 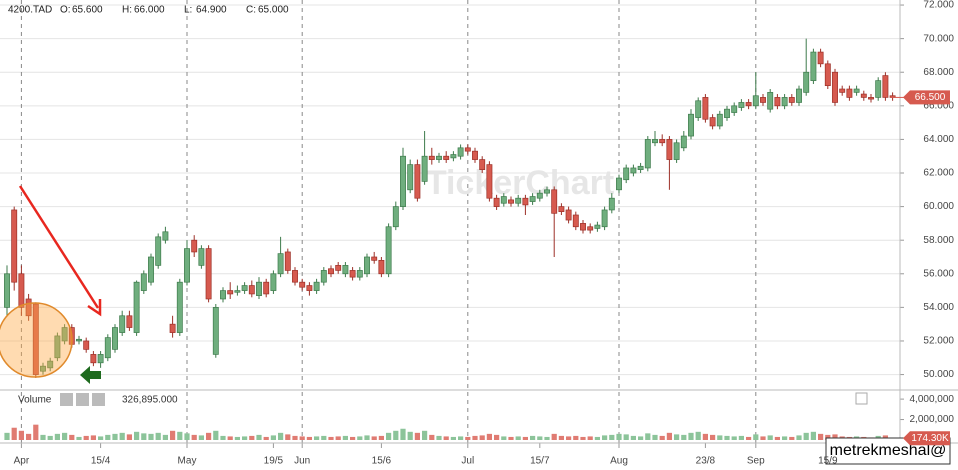 What do you see at coordinates (90, 375) in the screenshot?
I see `green-arrow` at bounding box center [90, 375].